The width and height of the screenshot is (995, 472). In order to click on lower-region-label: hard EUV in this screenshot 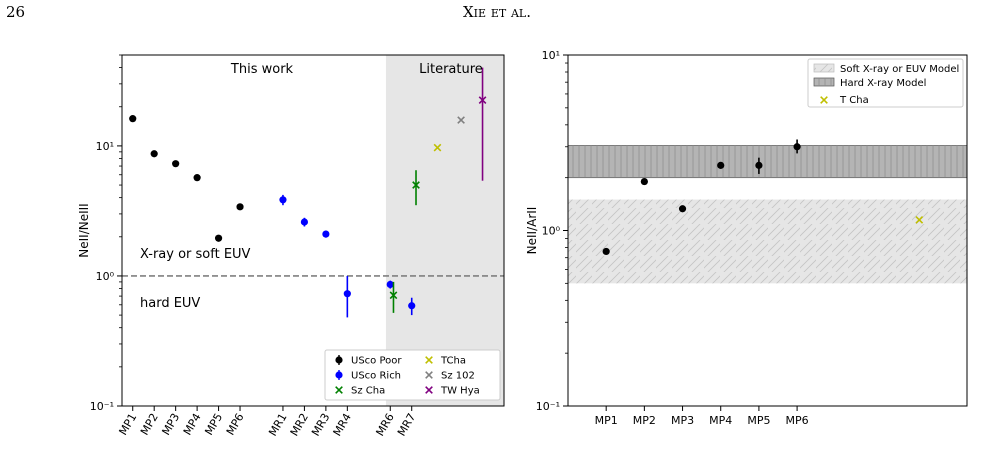, I will do `click(170, 303)`.